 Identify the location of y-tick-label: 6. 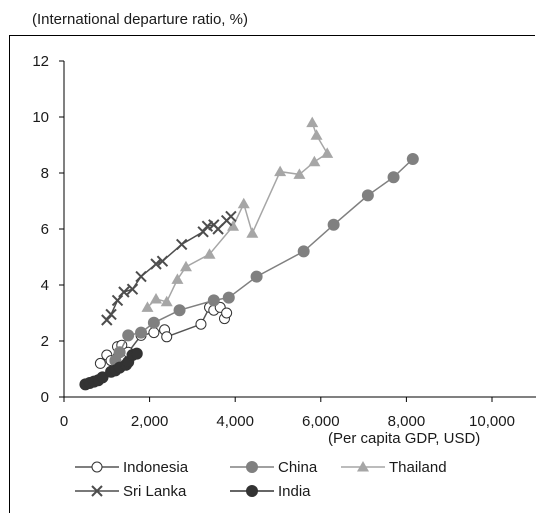
(45, 229).